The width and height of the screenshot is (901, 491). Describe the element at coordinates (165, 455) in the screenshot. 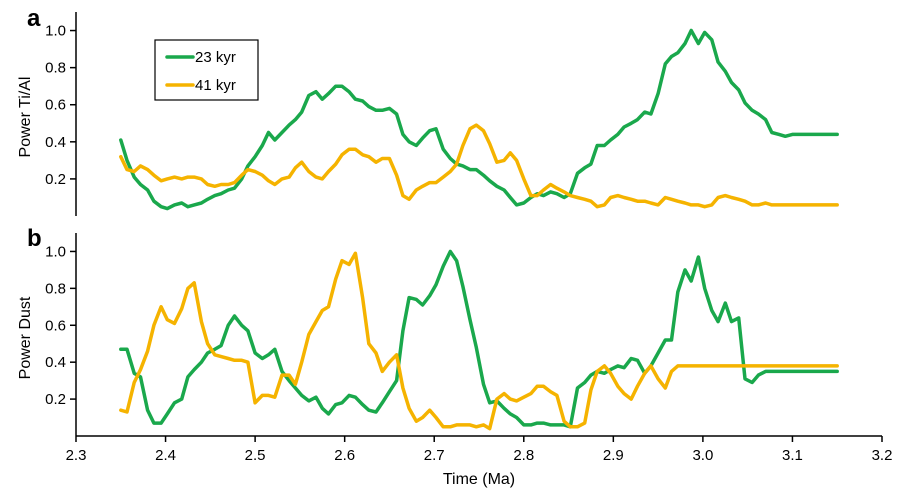

I see `x-tick-label: 2.4` at that location.